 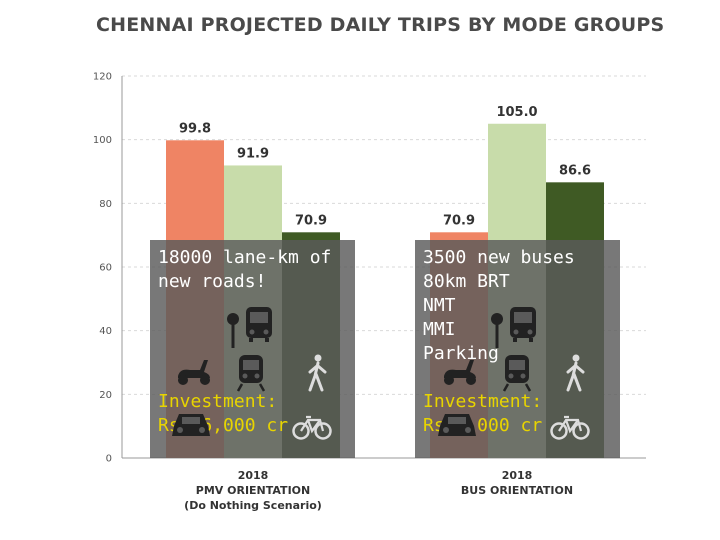 I want to click on y-tick-label: 100, so click(x=102, y=140).